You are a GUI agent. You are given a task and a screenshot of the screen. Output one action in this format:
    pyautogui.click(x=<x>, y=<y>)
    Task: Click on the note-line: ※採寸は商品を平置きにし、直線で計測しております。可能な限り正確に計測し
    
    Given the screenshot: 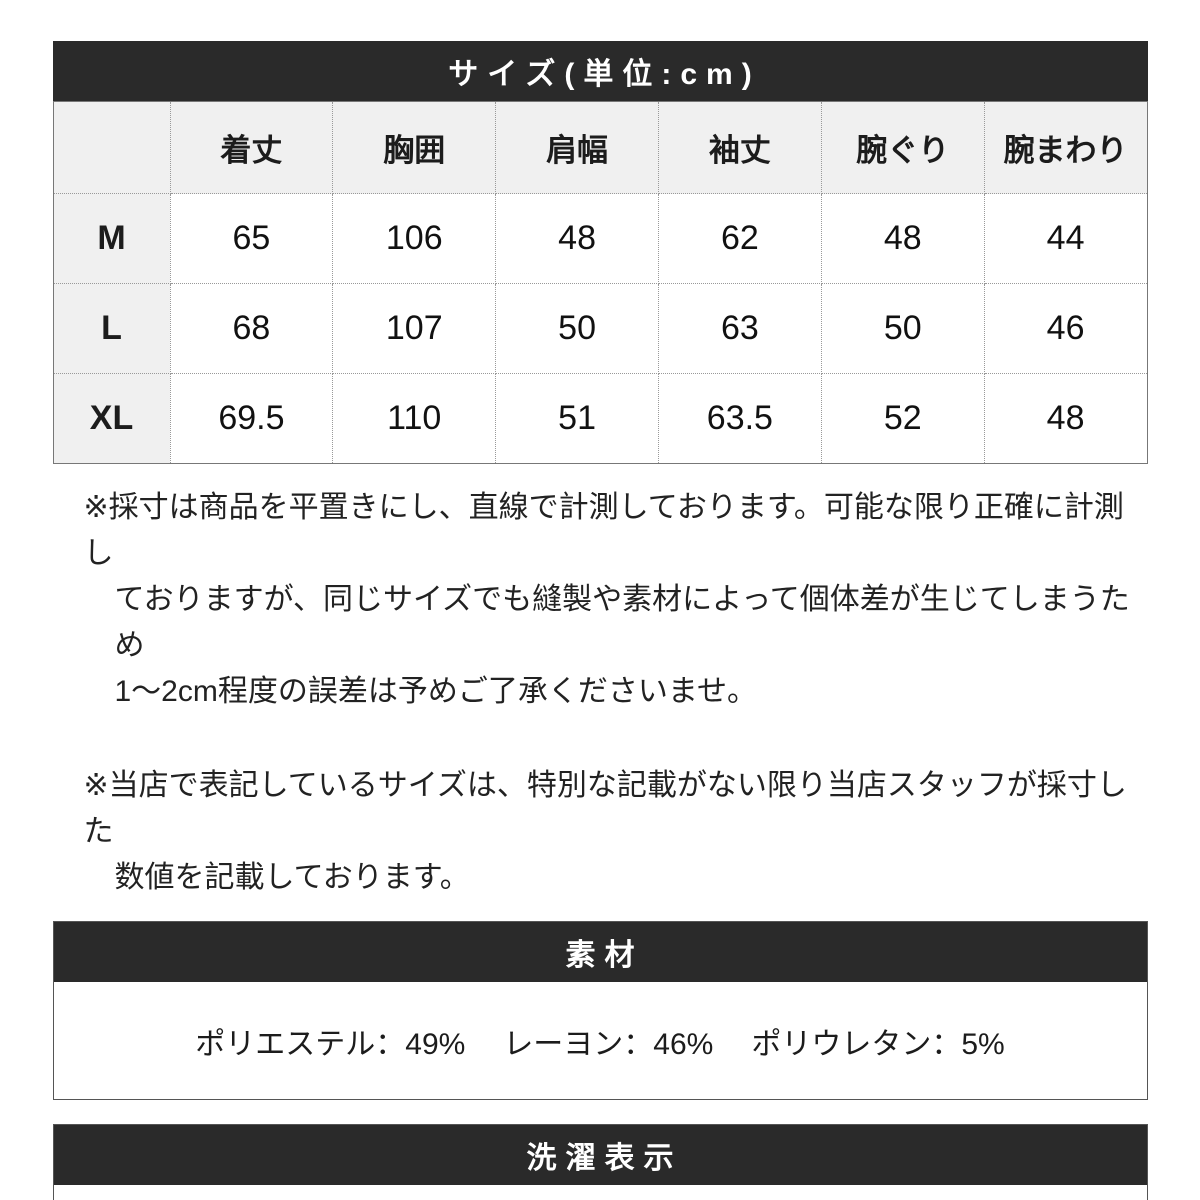 What is the action you would take?
    pyautogui.click(x=603, y=530)
    